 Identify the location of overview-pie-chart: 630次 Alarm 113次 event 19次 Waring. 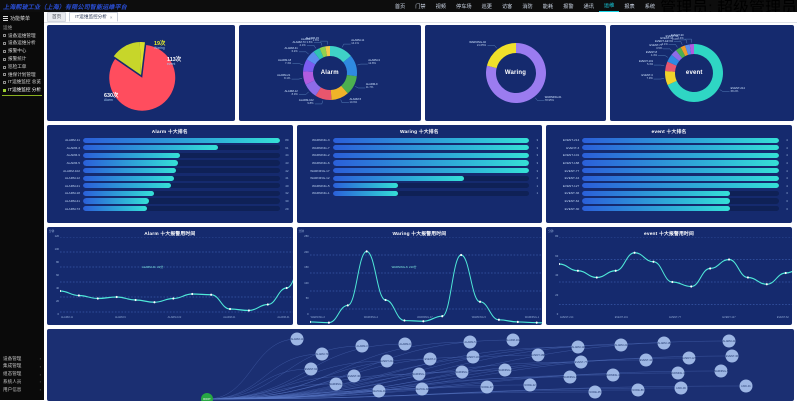
(141, 73).